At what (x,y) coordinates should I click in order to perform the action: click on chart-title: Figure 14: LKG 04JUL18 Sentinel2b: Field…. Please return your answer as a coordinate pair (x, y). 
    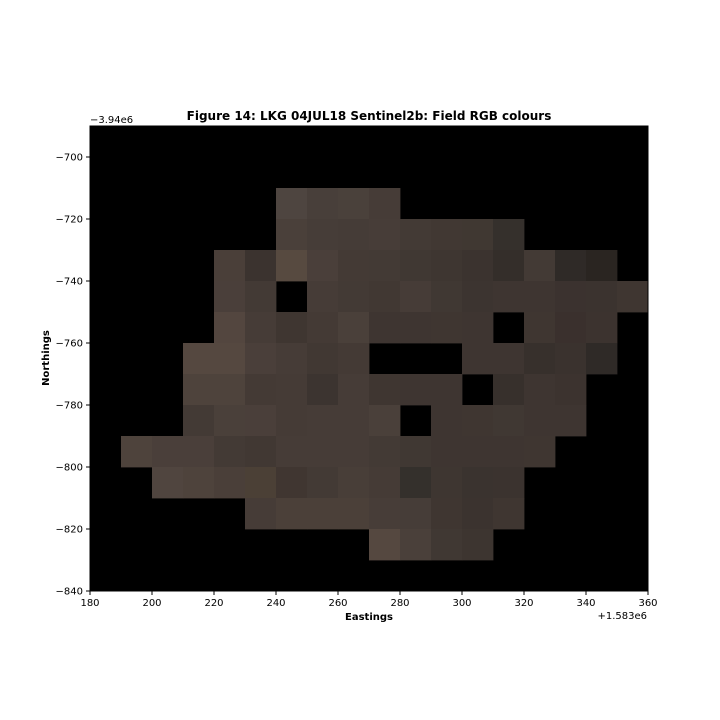
    Looking at the image, I should click on (369, 116).